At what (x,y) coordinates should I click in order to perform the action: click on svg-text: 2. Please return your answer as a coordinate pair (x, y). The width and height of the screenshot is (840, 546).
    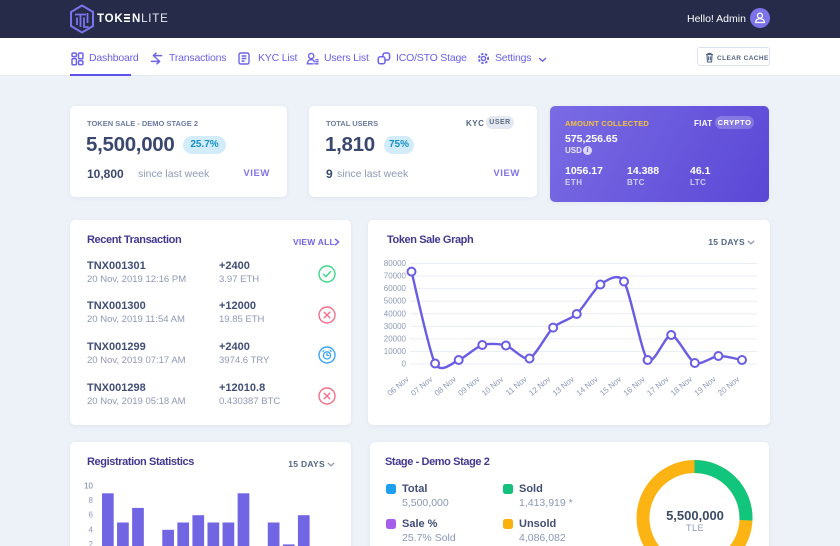
    Looking at the image, I should click on (91, 543).